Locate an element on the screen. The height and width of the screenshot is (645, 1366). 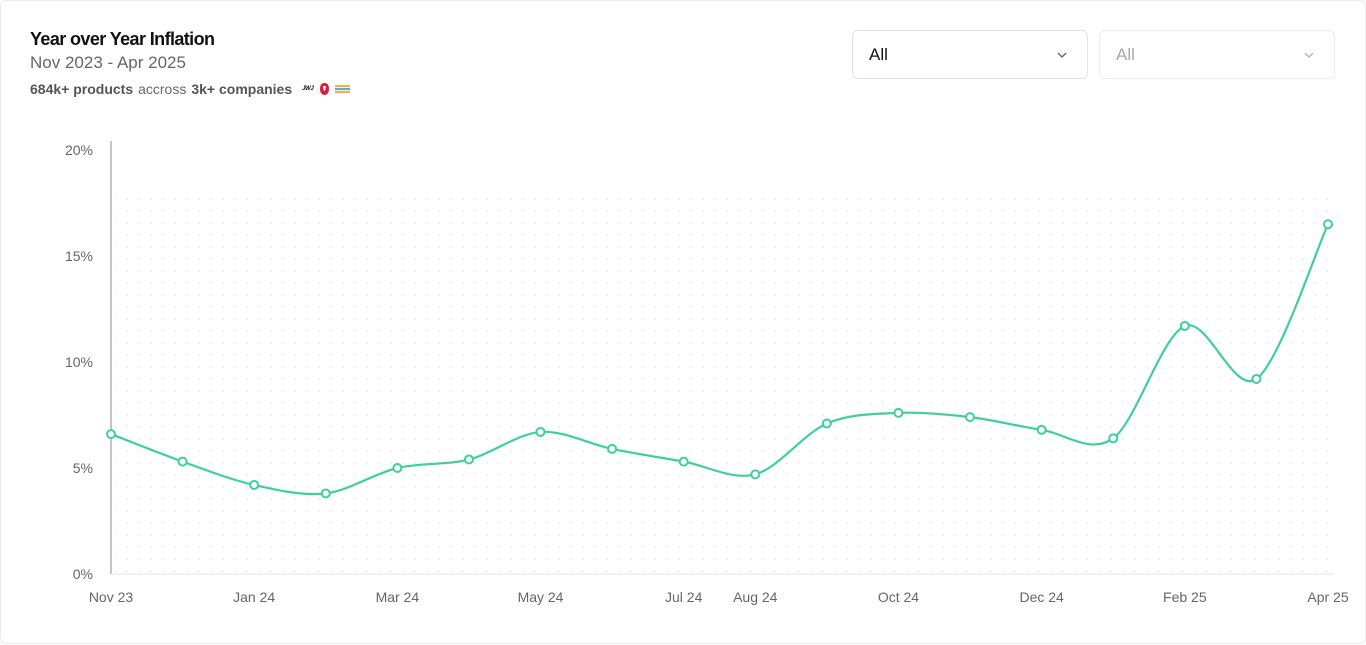
red-brand-logo-icon is located at coordinates (324, 89).